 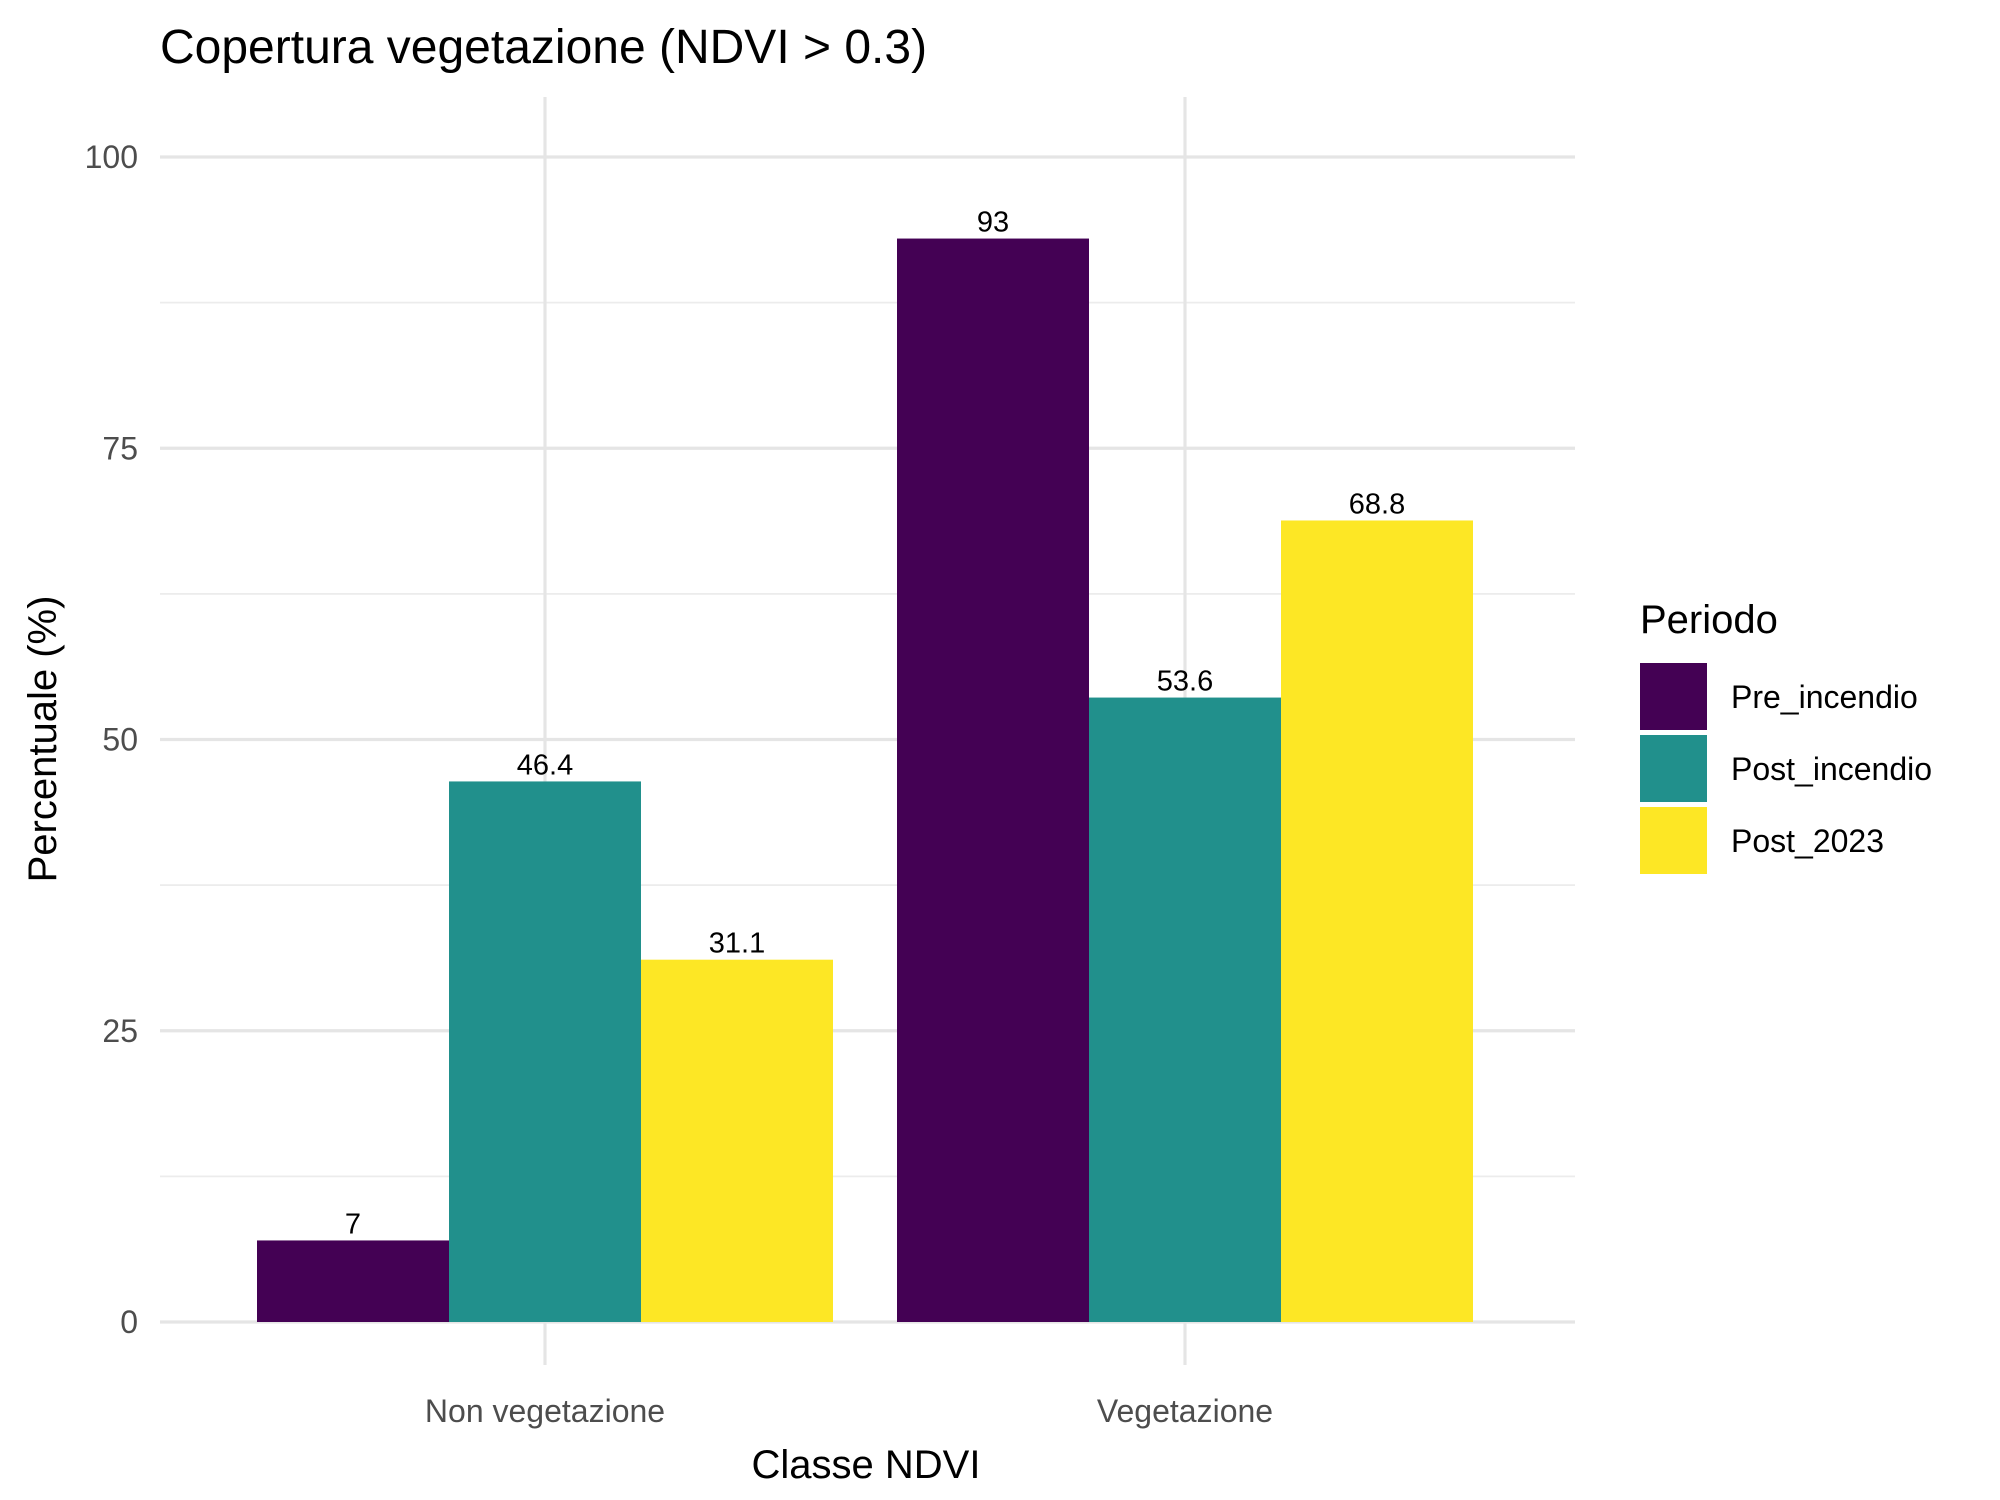 I want to click on legend-swatch-post-incendio, so click(x=1673, y=768).